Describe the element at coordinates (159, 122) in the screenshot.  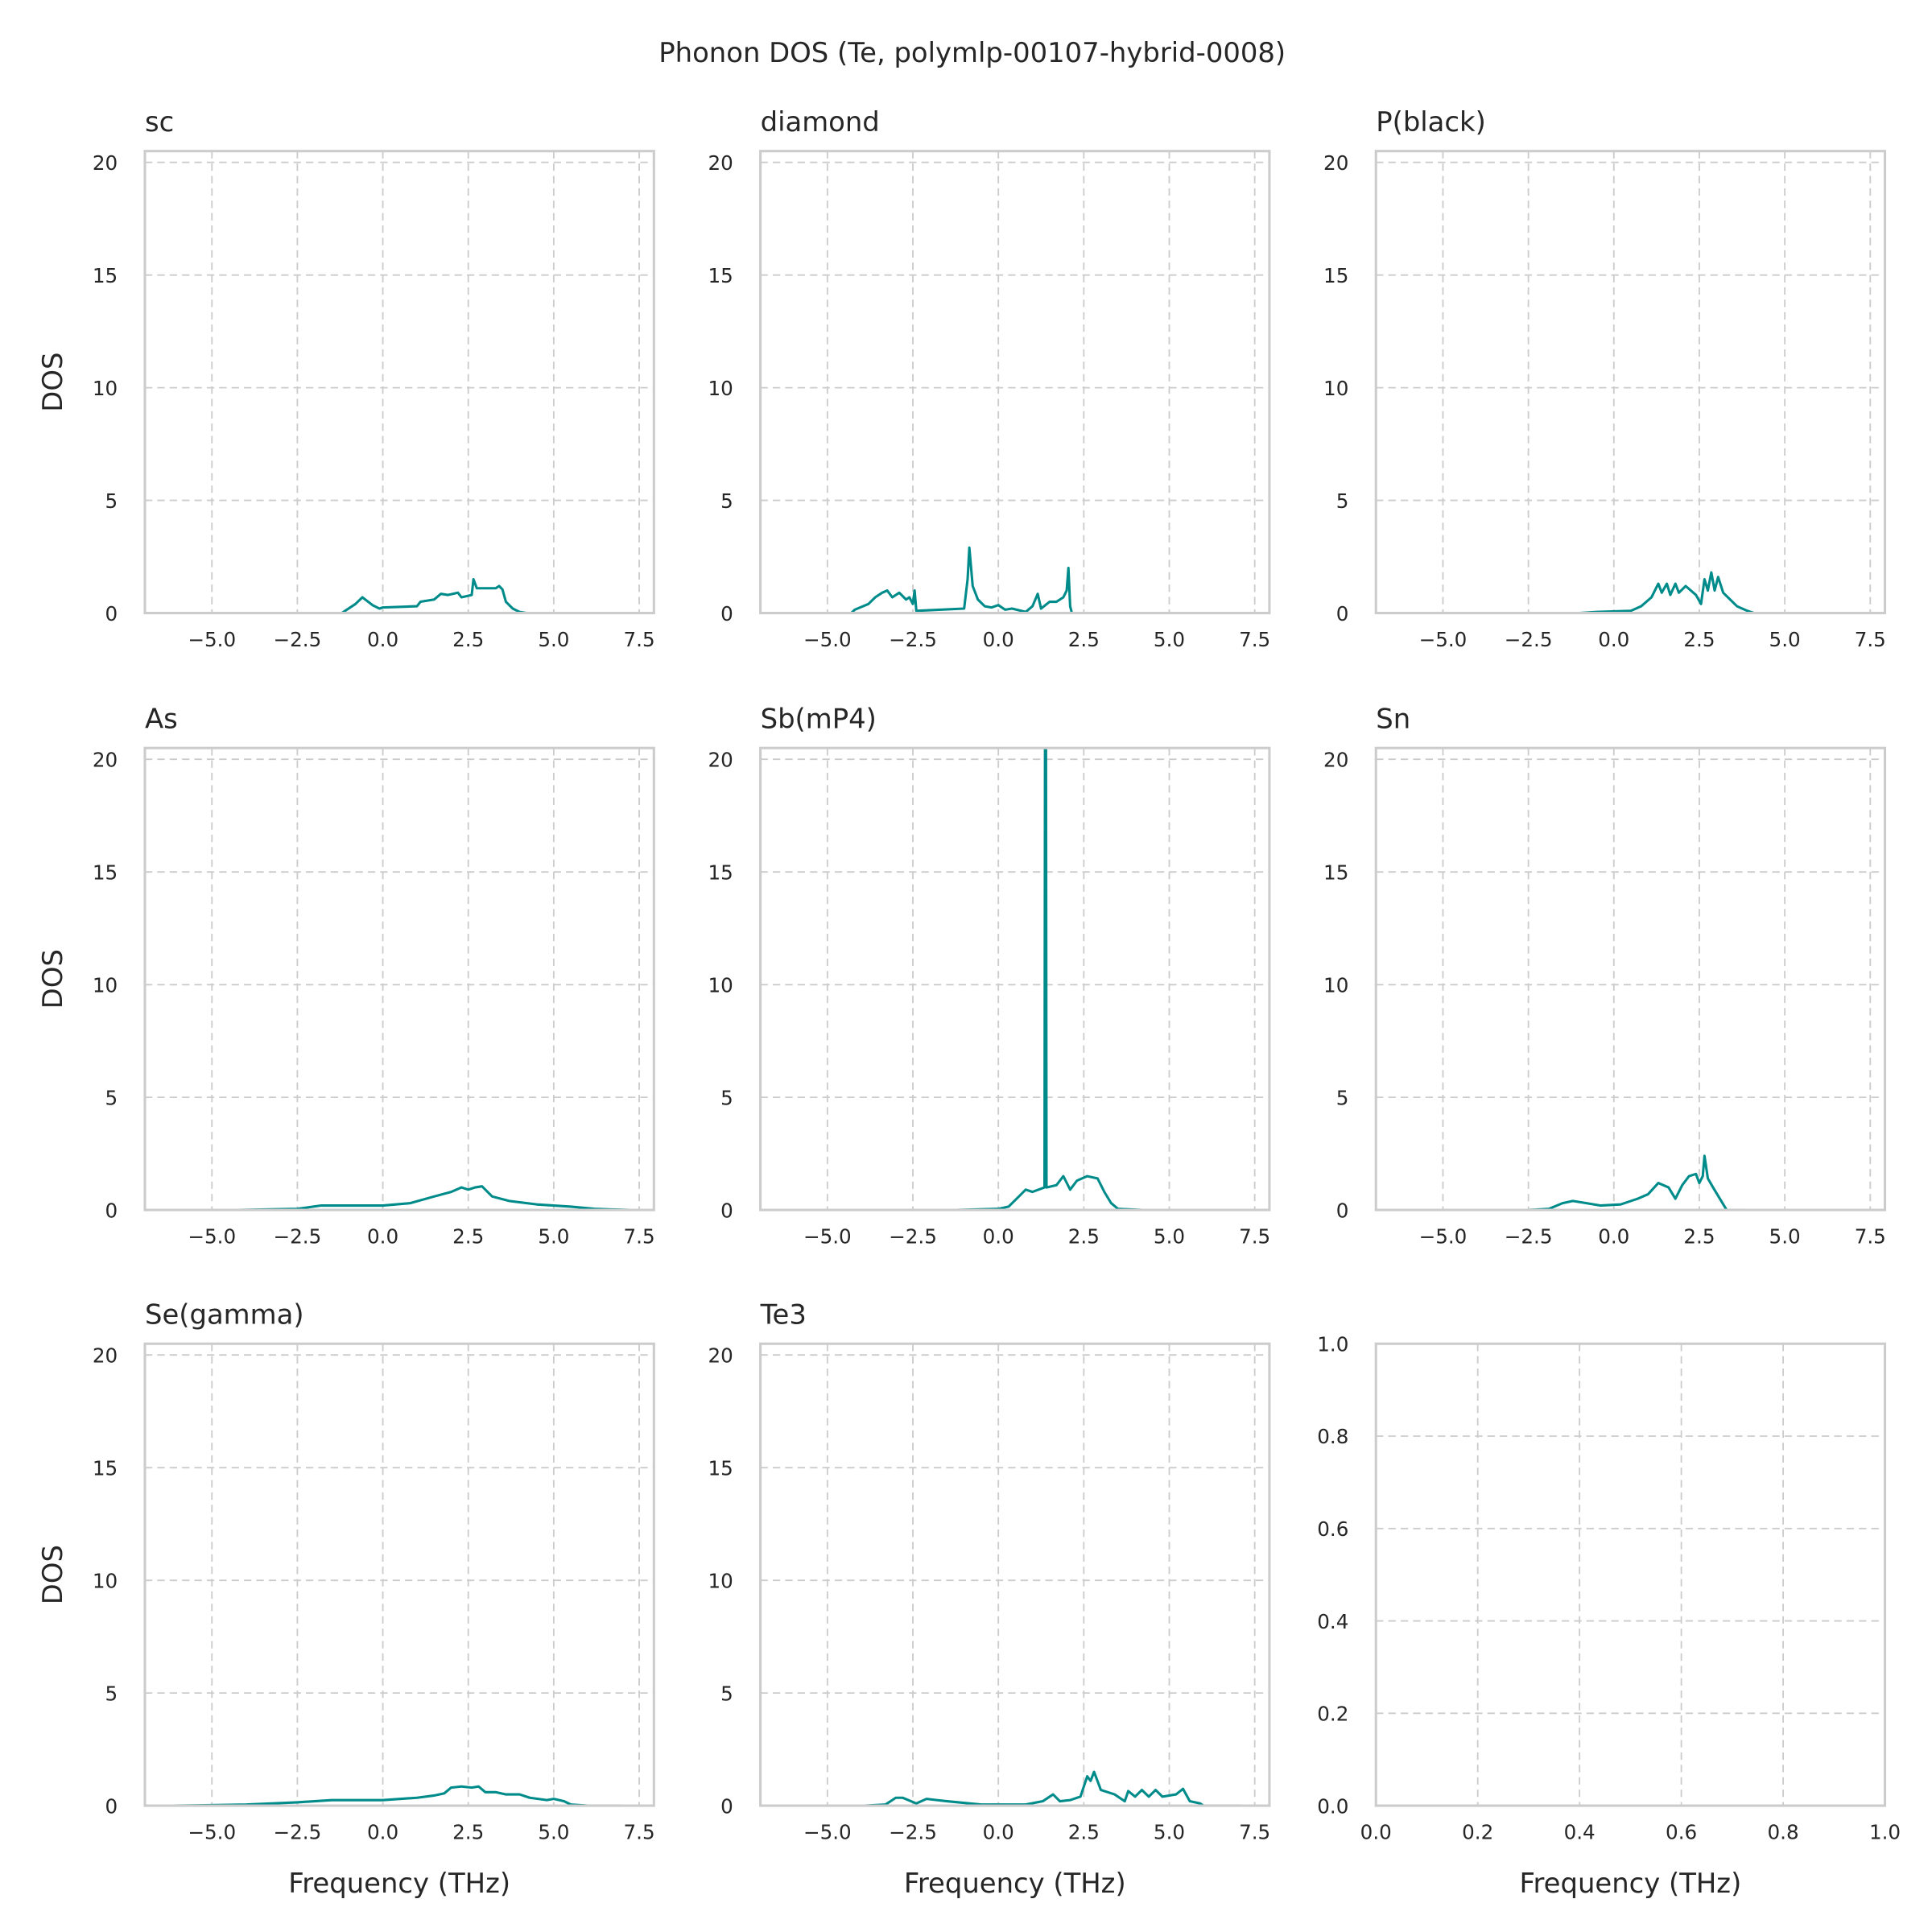
I see `subplot-title: sc` at that location.